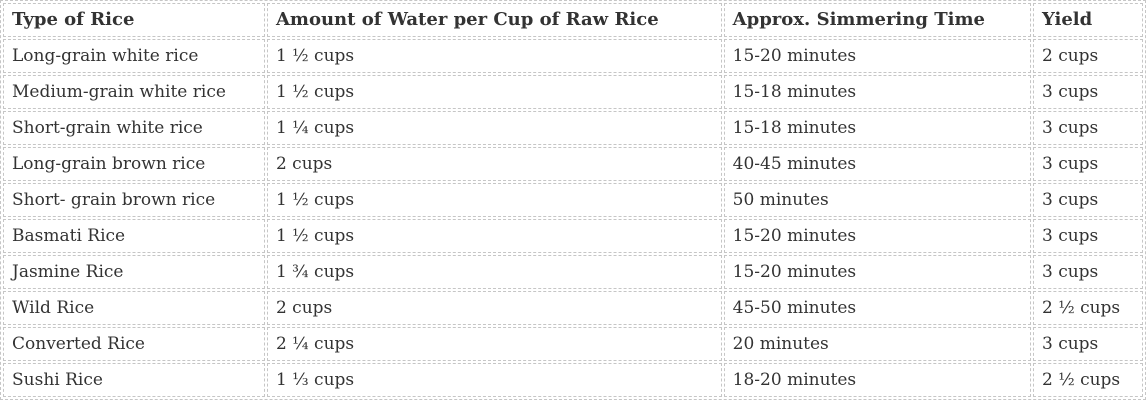  I want to click on column-header: Amount of Water per Cup of Raw Rice, so click(494, 20).